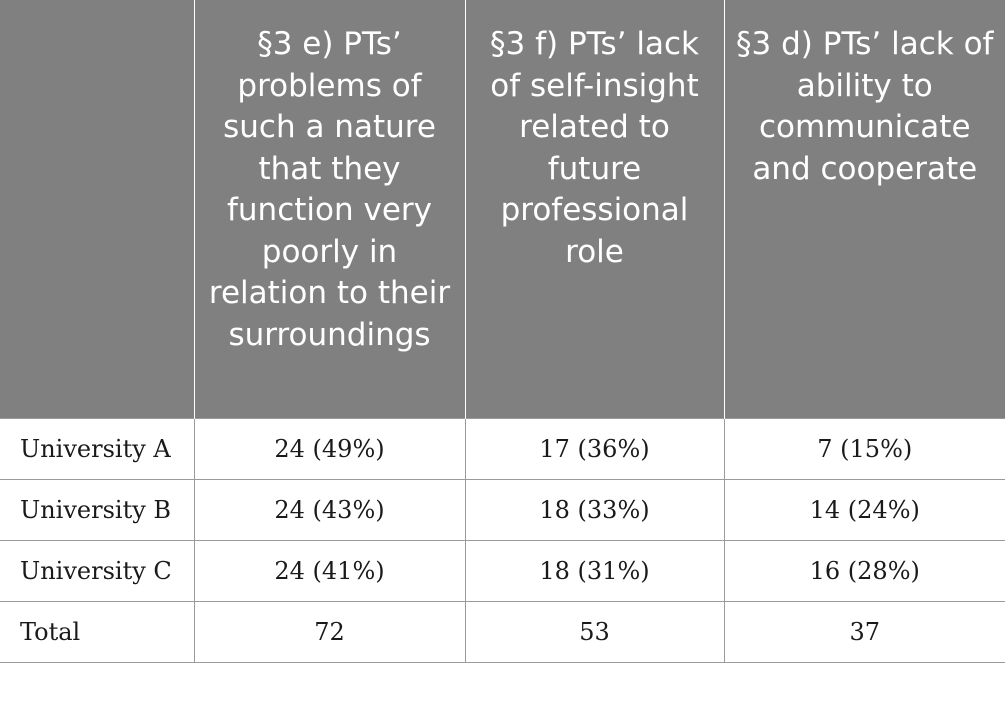 Image resolution: width=1005 pixels, height=716 pixels. I want to click on table-cell: 24 (43%), so click(329, 509).